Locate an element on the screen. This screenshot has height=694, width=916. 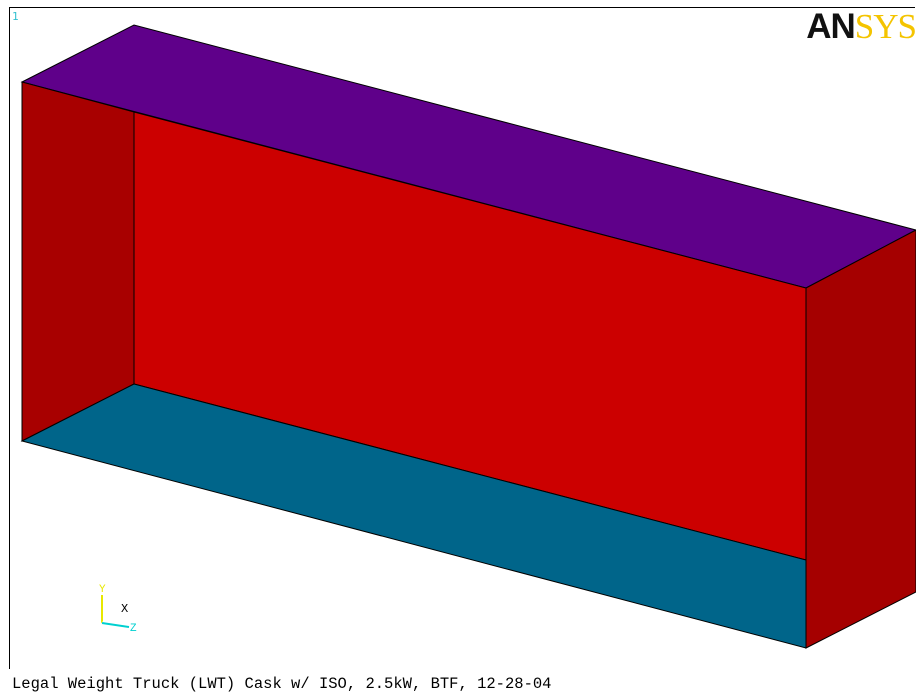
left-face is located at coordinates (78, 261).